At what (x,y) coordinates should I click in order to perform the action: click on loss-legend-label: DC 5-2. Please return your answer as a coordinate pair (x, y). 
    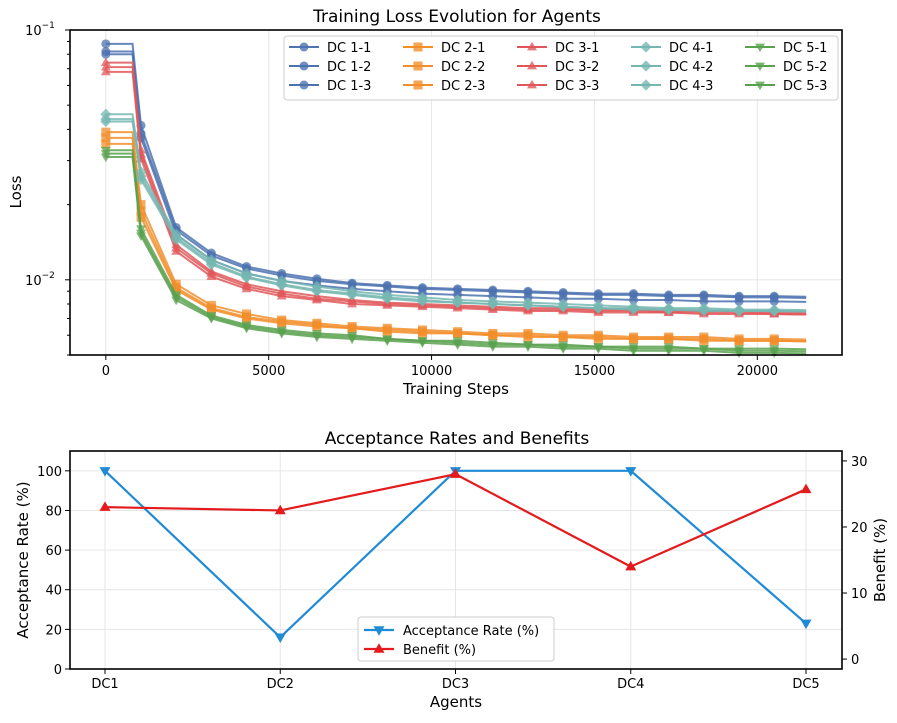
    Looking at the image, I should click on (805, 67).